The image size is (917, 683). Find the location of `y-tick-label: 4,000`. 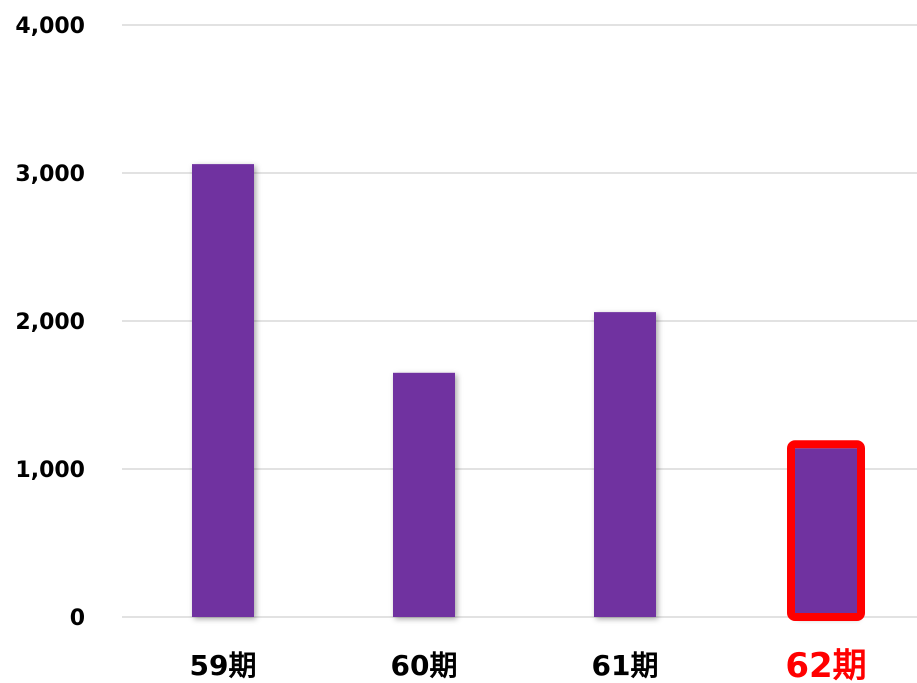

y-tick-label: 4,000 is located at coordinates (50, 26).